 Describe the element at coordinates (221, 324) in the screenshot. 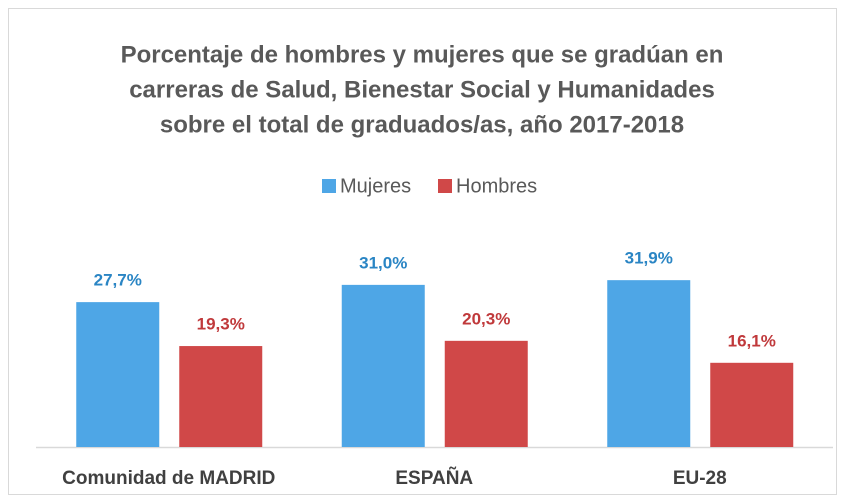

I see `value-label: 19,3%` at that location.